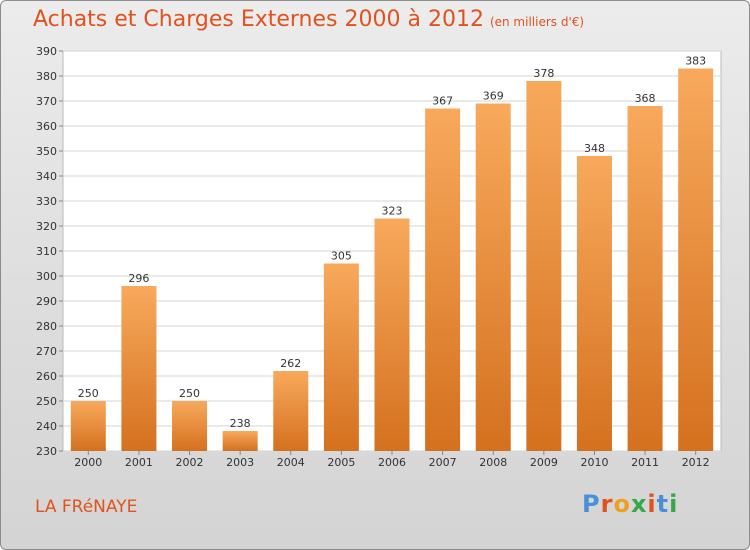  I want to click on y-tick-label: 350, so click(46, 151).